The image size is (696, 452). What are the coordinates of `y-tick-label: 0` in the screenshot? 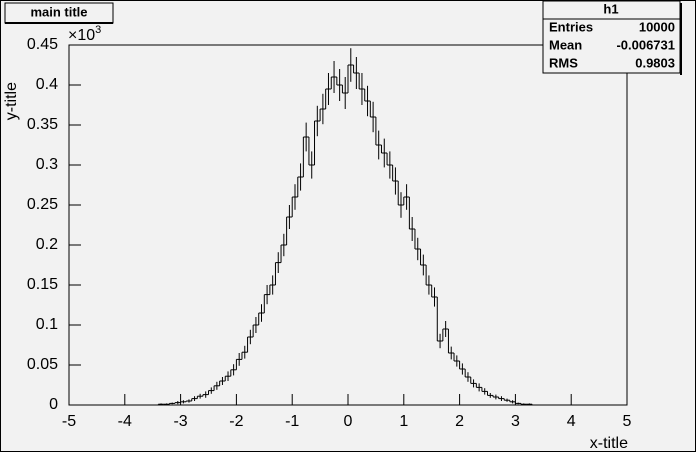 It's located at (53, 404).